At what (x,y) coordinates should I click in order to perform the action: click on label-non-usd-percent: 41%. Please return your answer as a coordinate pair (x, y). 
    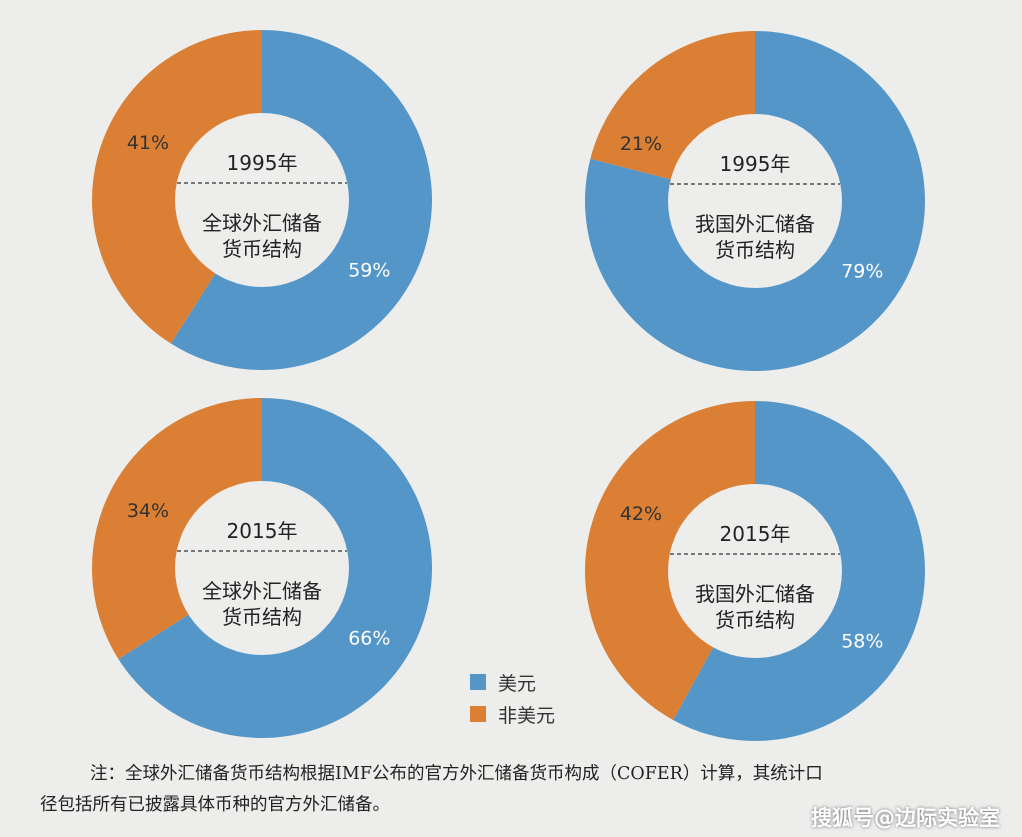
    Looking at the image, I should click on (148, 143).